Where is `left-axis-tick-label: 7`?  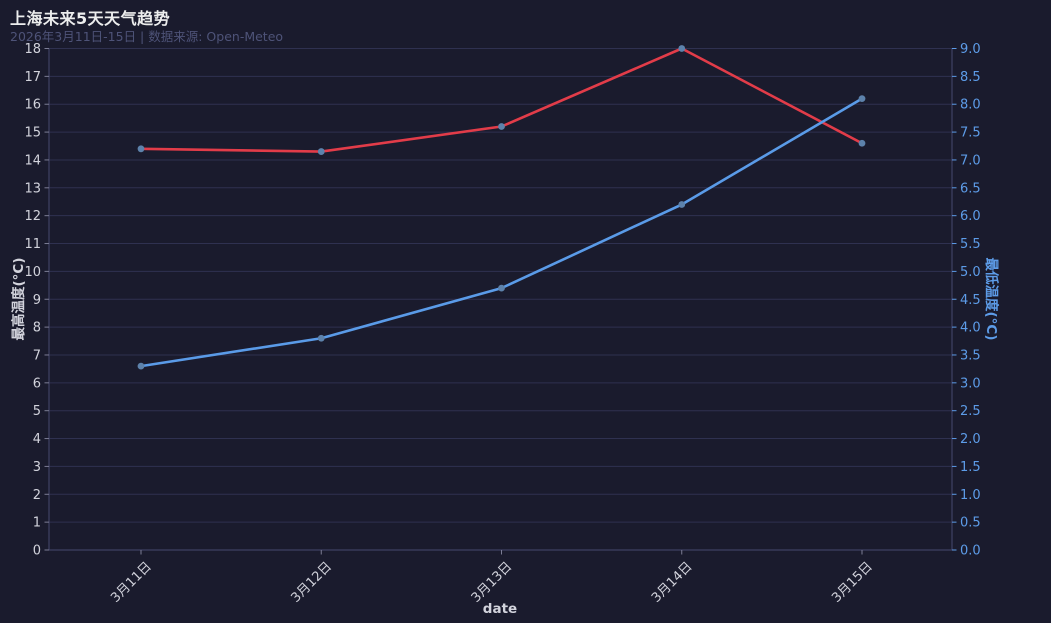 left-axis-tick-label: 7 is located at coordinates (37, 355).